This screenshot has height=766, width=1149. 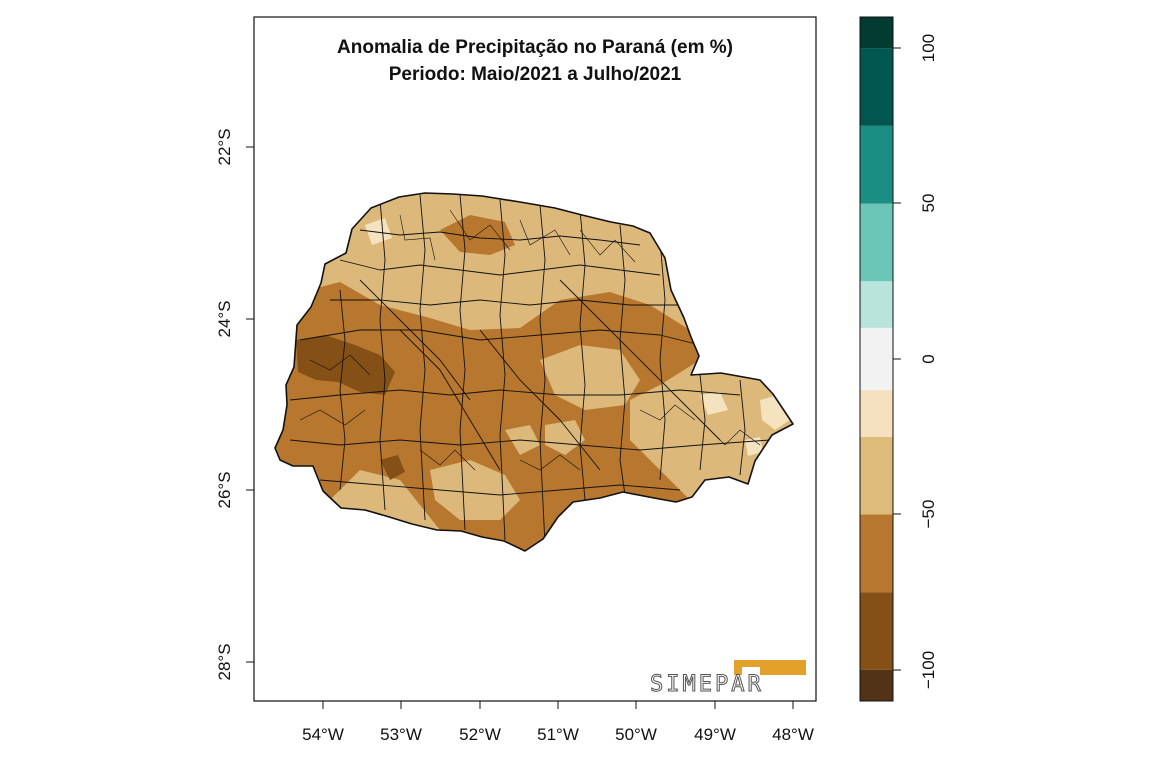 I want to click on lat-tick-label: 22°S, so click(x=224, y=146).